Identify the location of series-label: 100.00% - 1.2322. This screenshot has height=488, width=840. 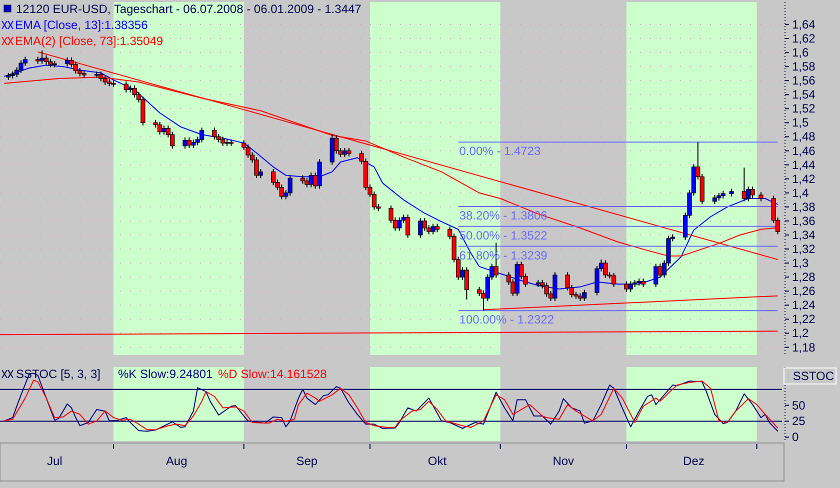
(506, 319).